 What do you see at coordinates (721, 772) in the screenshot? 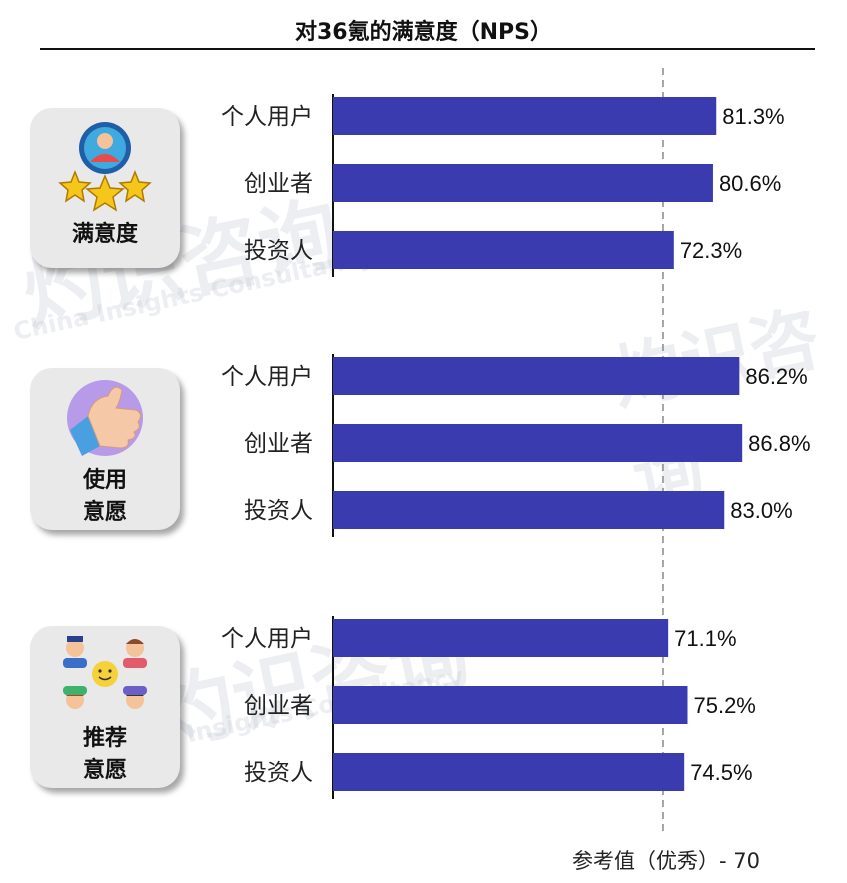
I see `data-label: 74.5%` at bounding box center [721, 772].